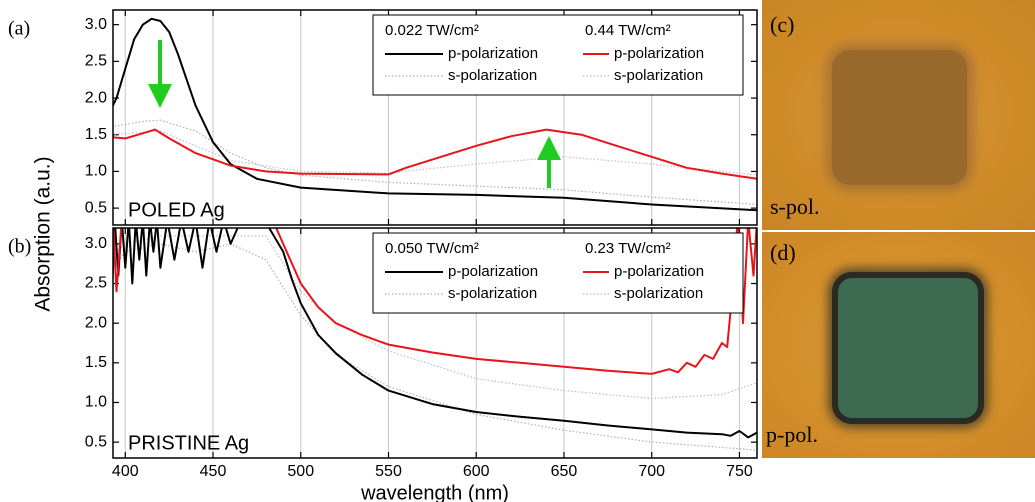 The height and width of the screenshot is (502, 1035). Describe the element at coordinates (432, 248) in the screenshot. I see `legend-group: 0.050 TW/cm²` at that location.